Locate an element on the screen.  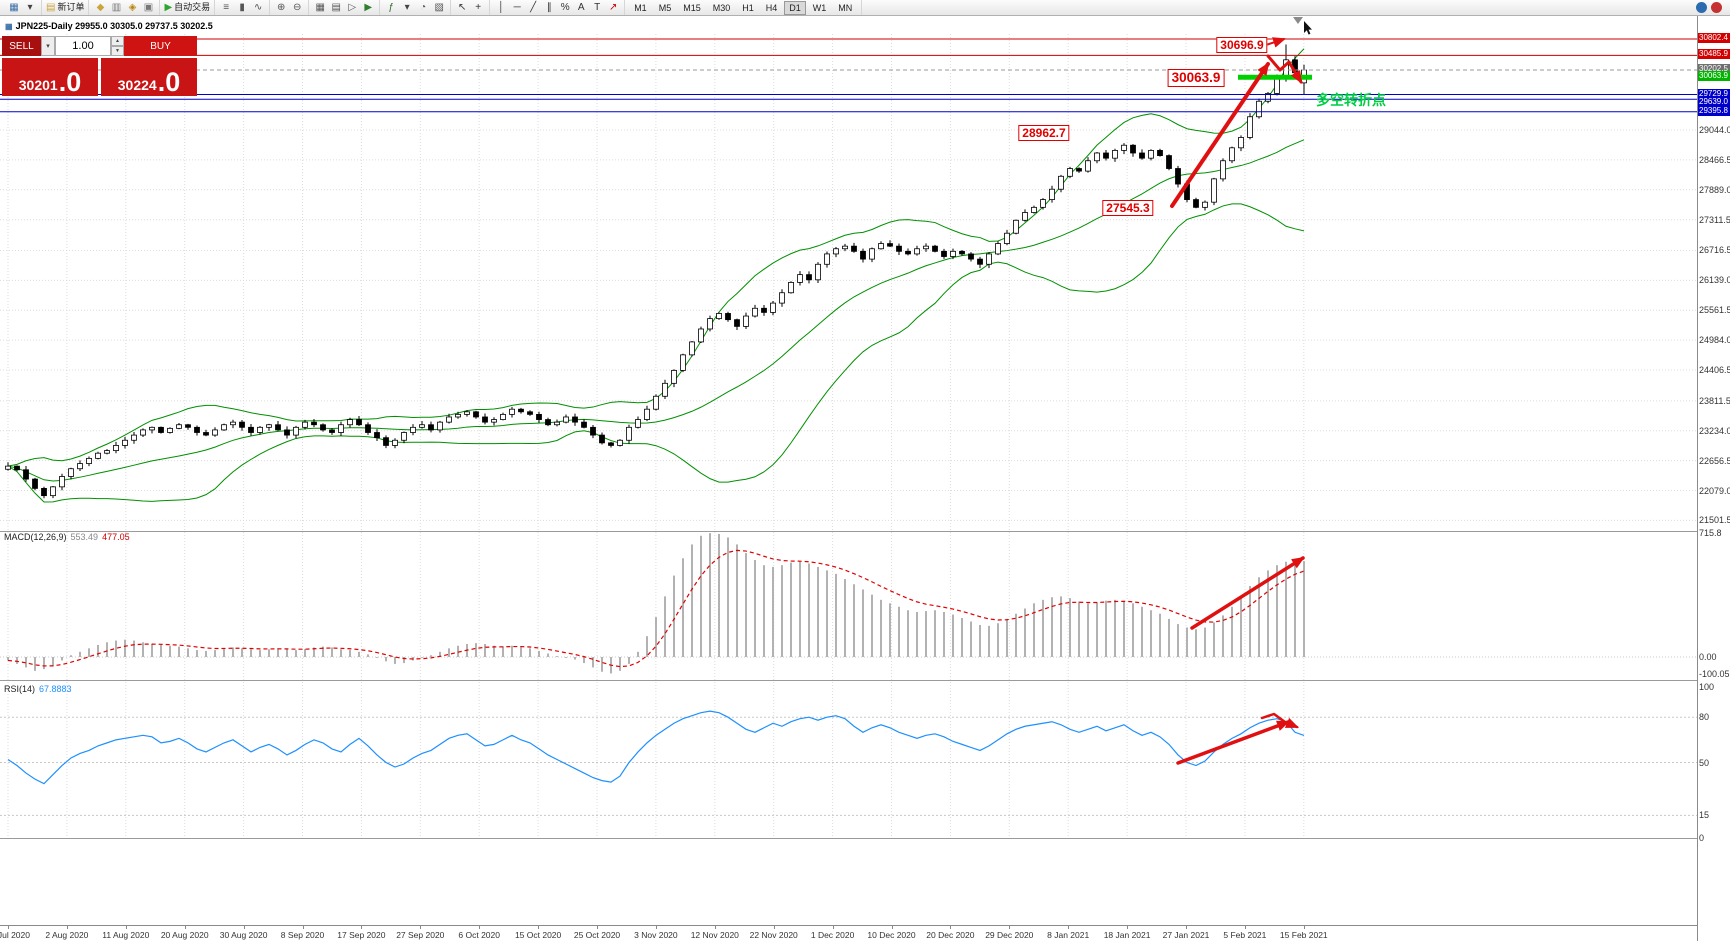
new-chart-icon: ▦ is located at coordinates (14, 7).